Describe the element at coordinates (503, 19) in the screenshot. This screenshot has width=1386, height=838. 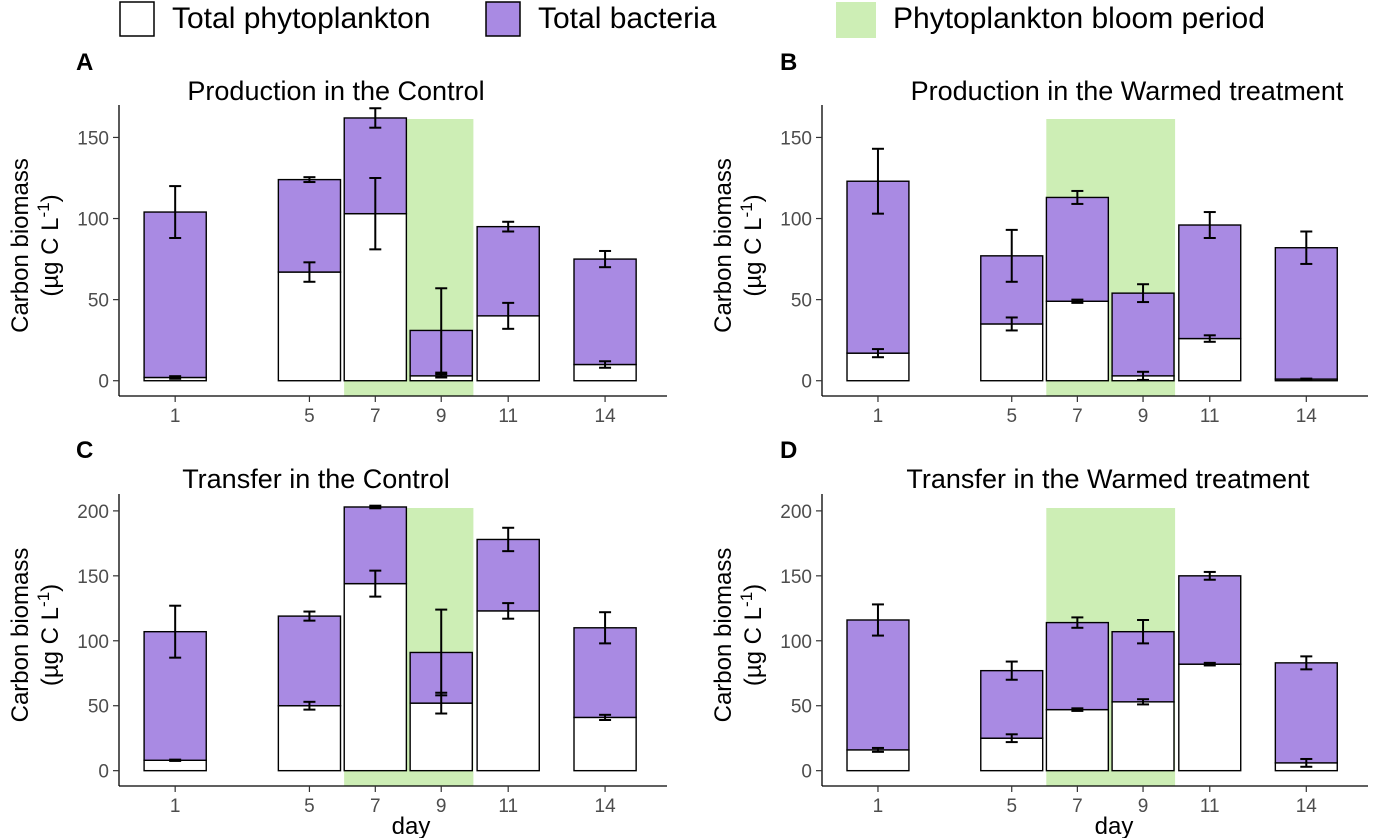
I see `legend-swatch-bacteria` at that location.